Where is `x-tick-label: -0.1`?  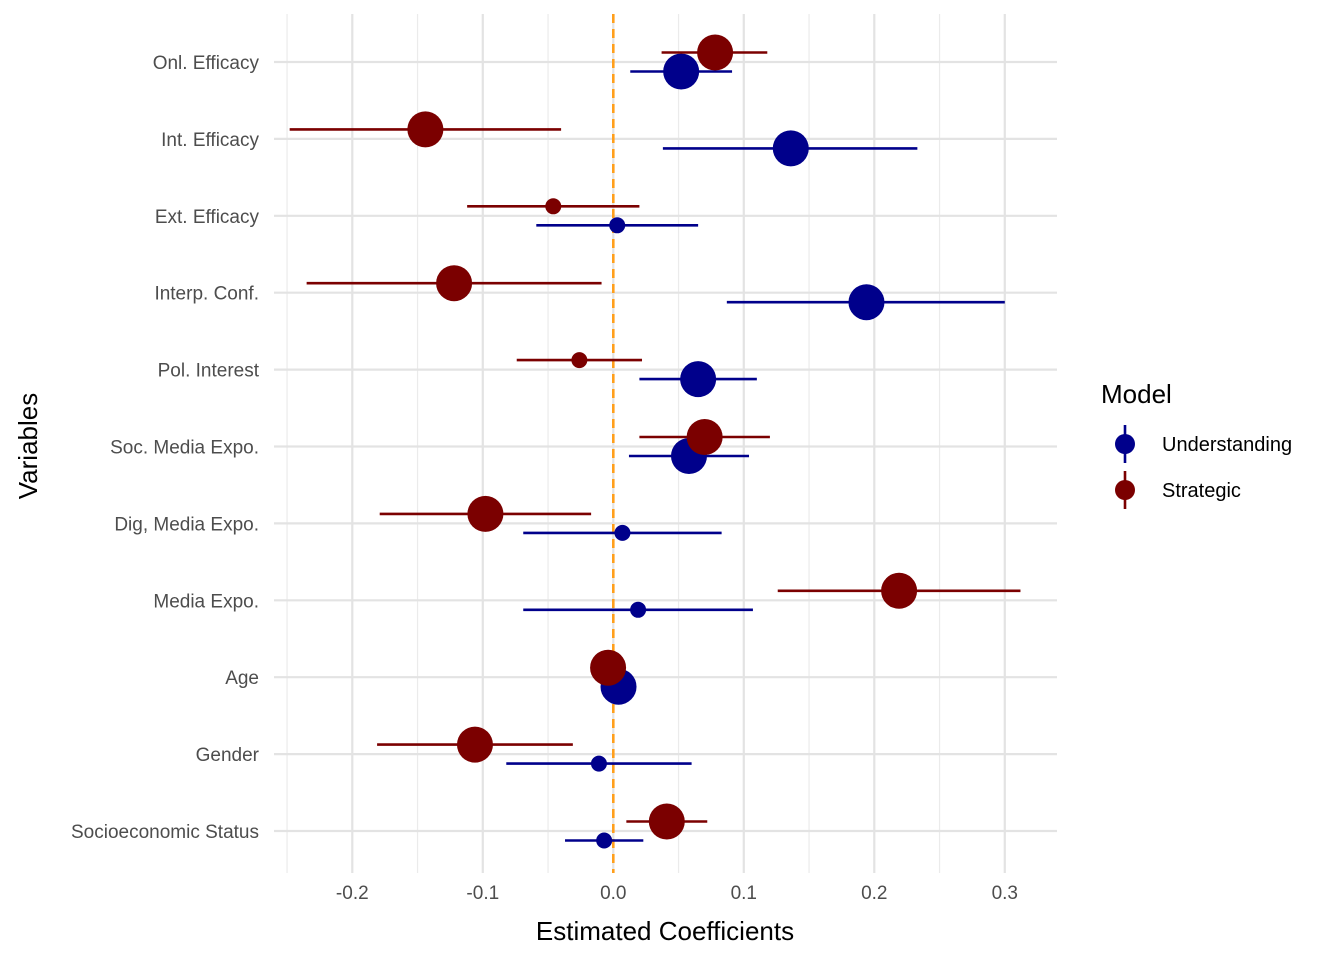 x-tick-label: -0.1 is located at coordinates (482, 893).